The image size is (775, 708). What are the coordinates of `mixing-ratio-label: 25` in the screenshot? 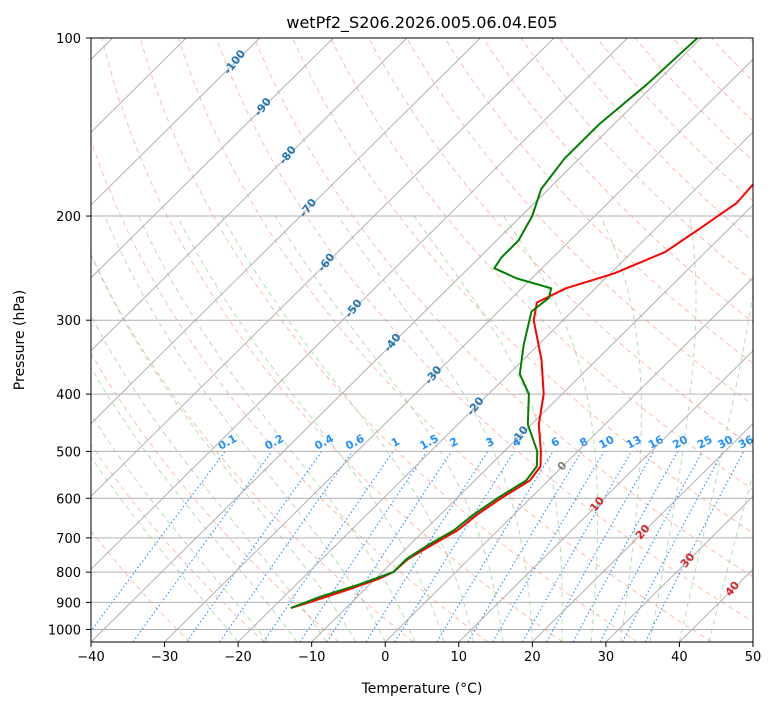 It's located at (705, 442).